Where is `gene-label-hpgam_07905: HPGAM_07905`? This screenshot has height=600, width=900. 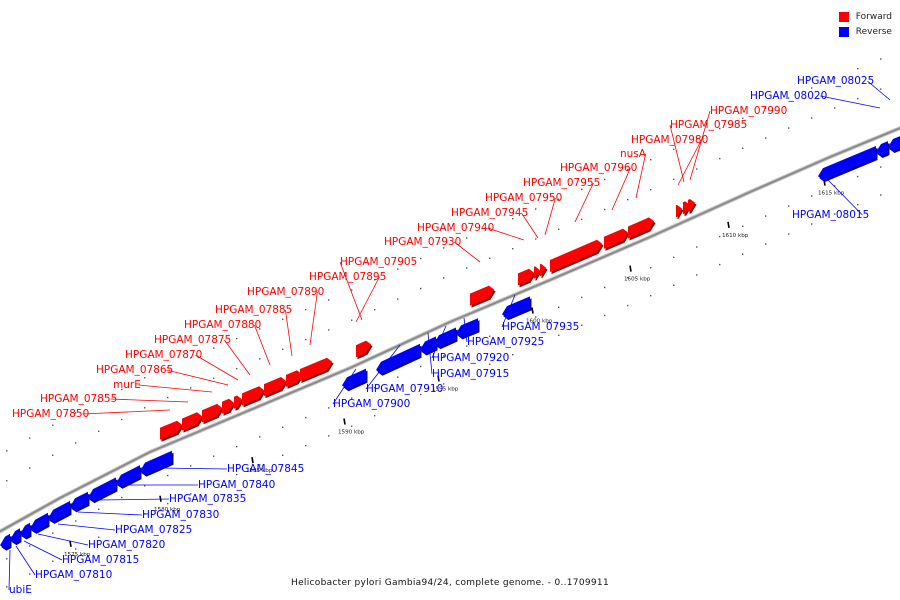 gene-label-hpgam_07905: HPGAM_07905 is located at coordinates (378, 262).